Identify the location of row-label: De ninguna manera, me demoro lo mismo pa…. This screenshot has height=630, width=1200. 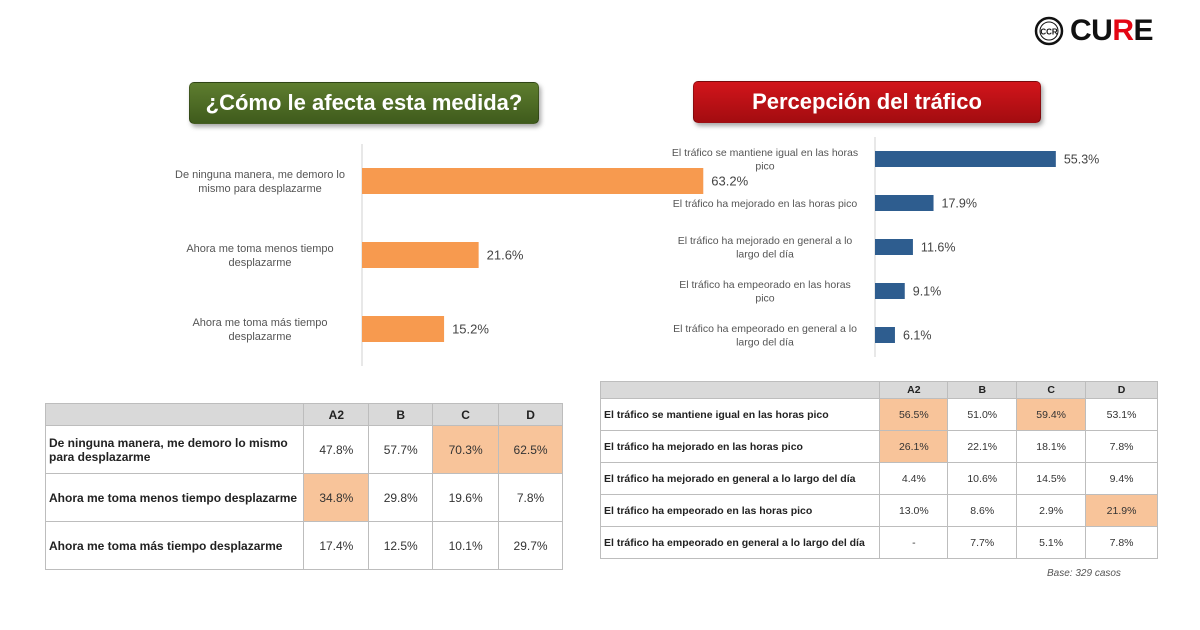
(174, 449).